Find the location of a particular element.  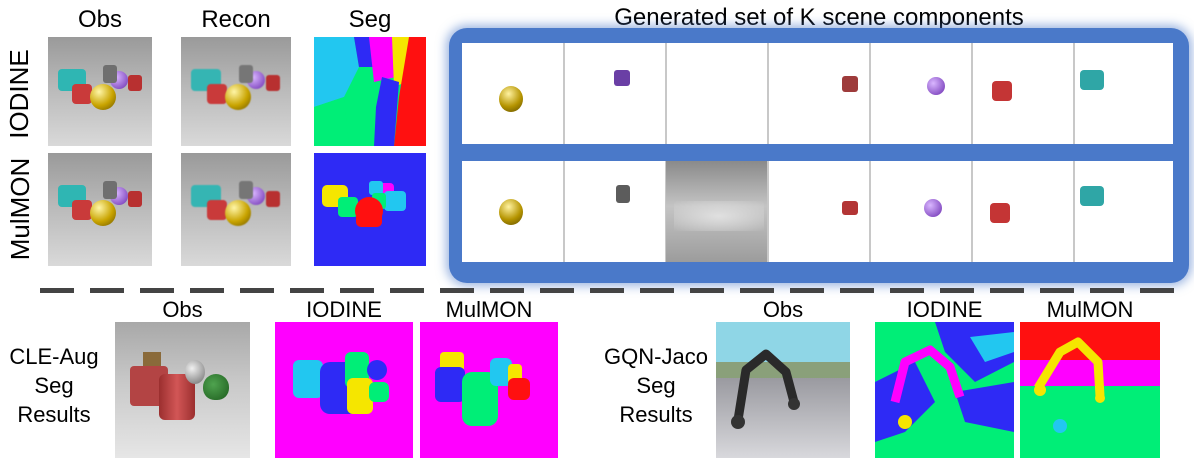

row-label-iodine: IODINE is located at coordinates (19, 94).